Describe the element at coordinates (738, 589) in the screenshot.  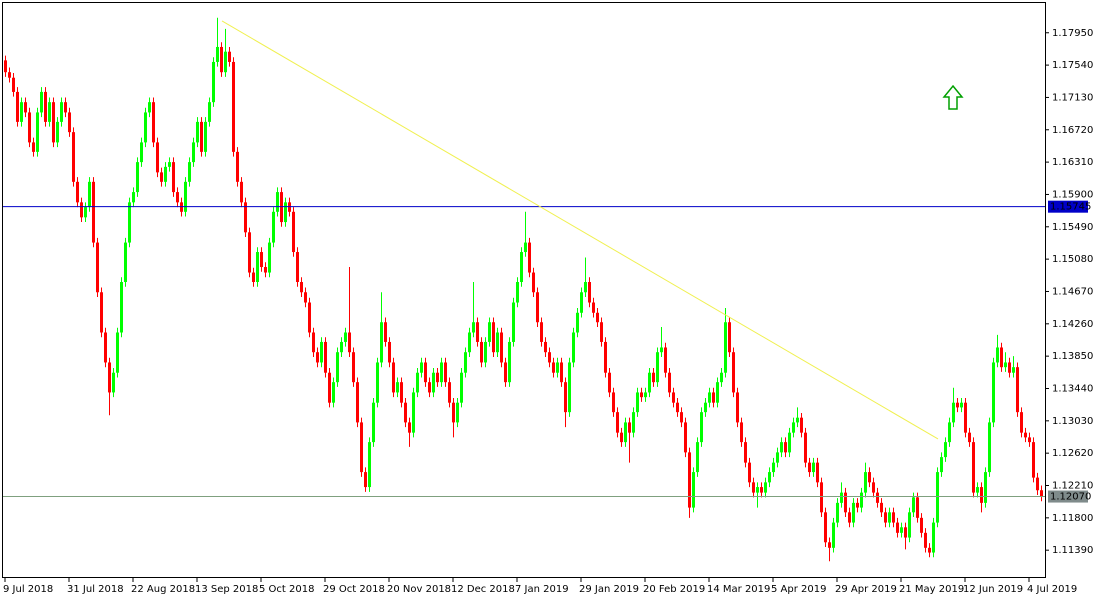
I see `x-tick-label: 14 Mar 2019` at that location.